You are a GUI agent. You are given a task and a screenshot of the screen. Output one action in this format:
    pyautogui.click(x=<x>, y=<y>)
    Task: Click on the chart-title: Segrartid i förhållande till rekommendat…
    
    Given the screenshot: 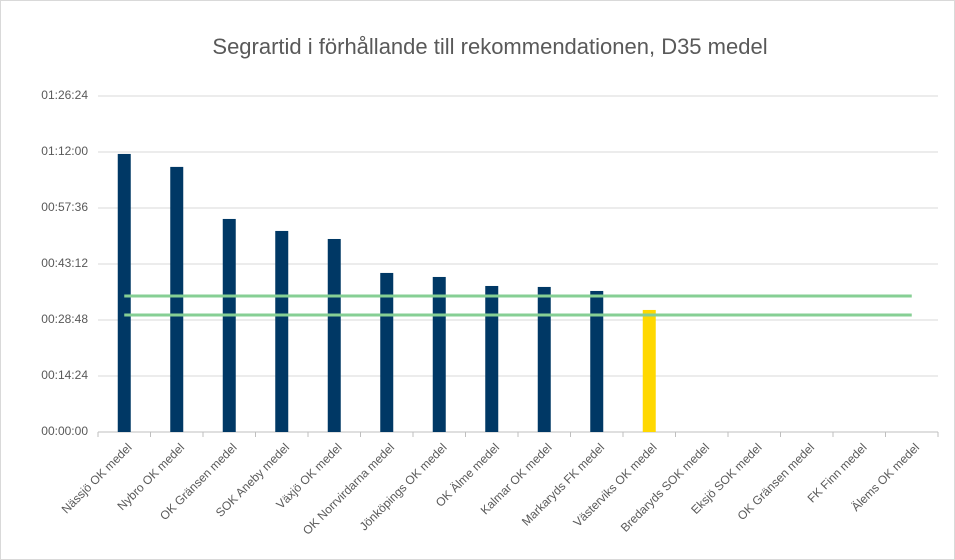 What is the action you would take?
    pyautogui.click(x=489, y=46)
    